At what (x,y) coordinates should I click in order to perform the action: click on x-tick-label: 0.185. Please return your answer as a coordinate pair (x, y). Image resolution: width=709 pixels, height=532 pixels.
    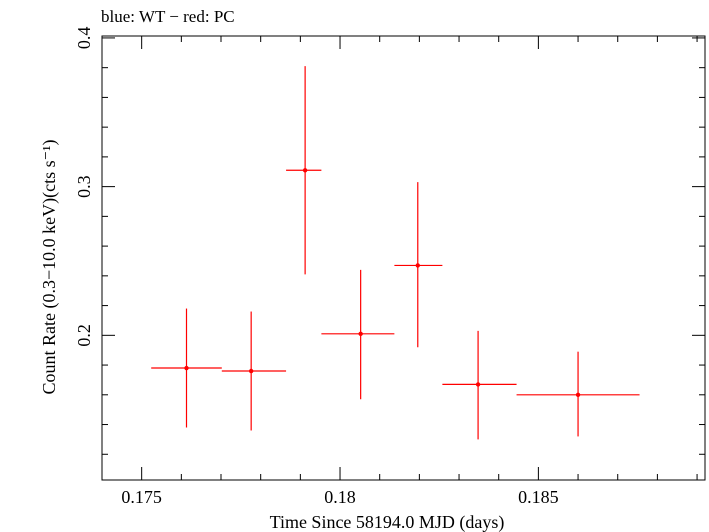
    Looking at the image, I should click on (538, 497).